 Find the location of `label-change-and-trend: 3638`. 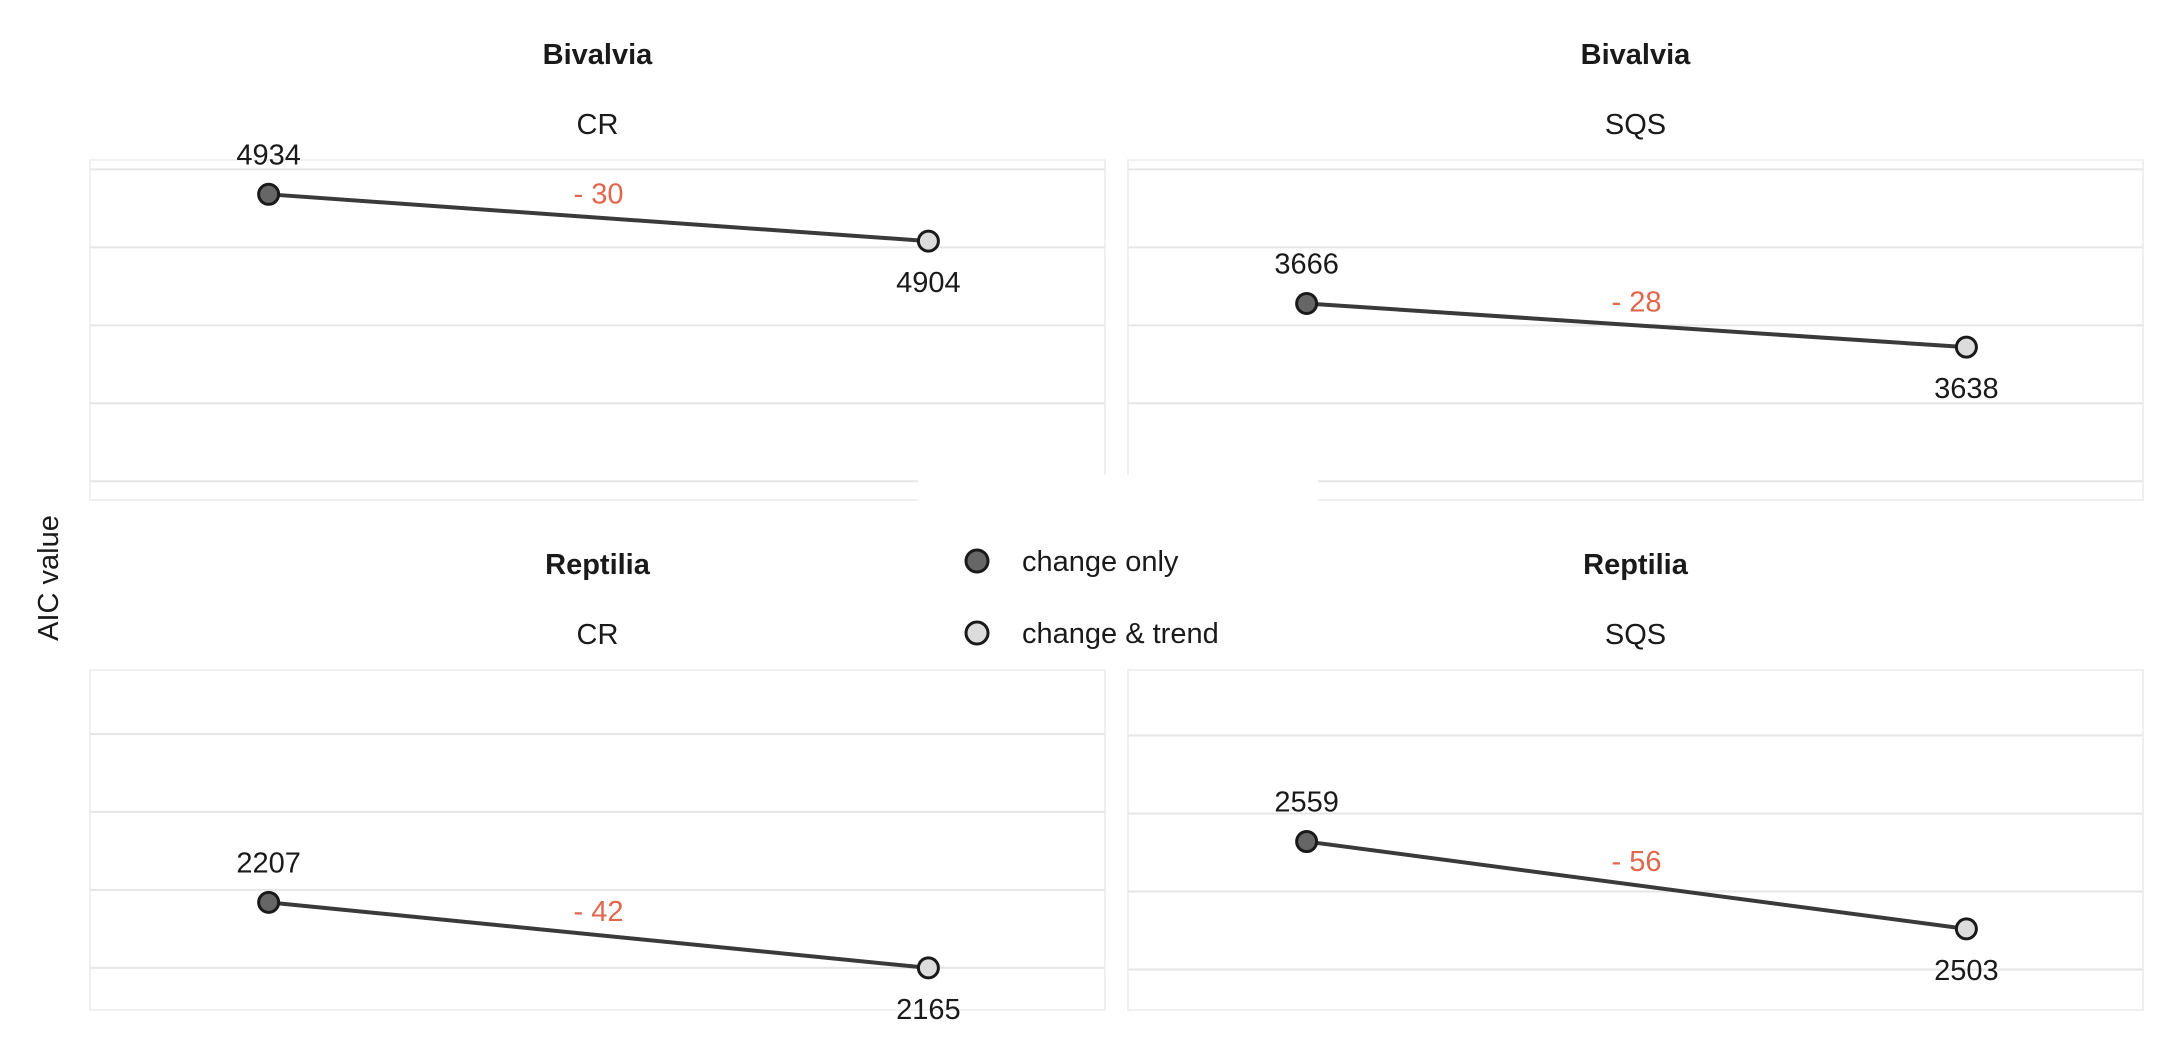

label-change-and-trend: 3638 is located at coordinates (1966, 389).